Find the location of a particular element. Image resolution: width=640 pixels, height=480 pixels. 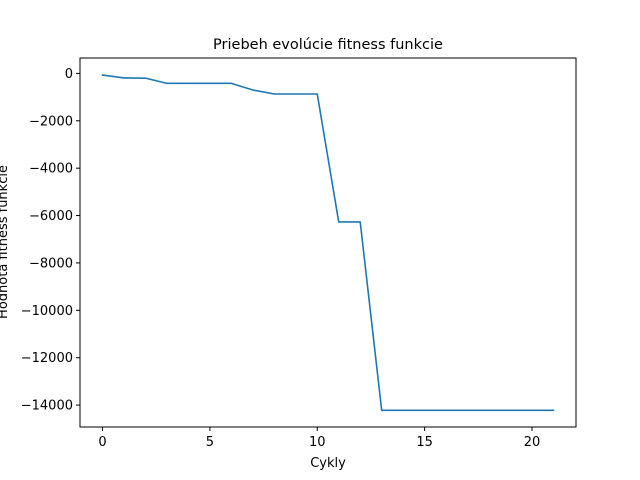

y-axis-ticks: 0 −2000 −4000 −6000 −8000 −10000 −12000 −14000 is located at coordinates (50, 240).